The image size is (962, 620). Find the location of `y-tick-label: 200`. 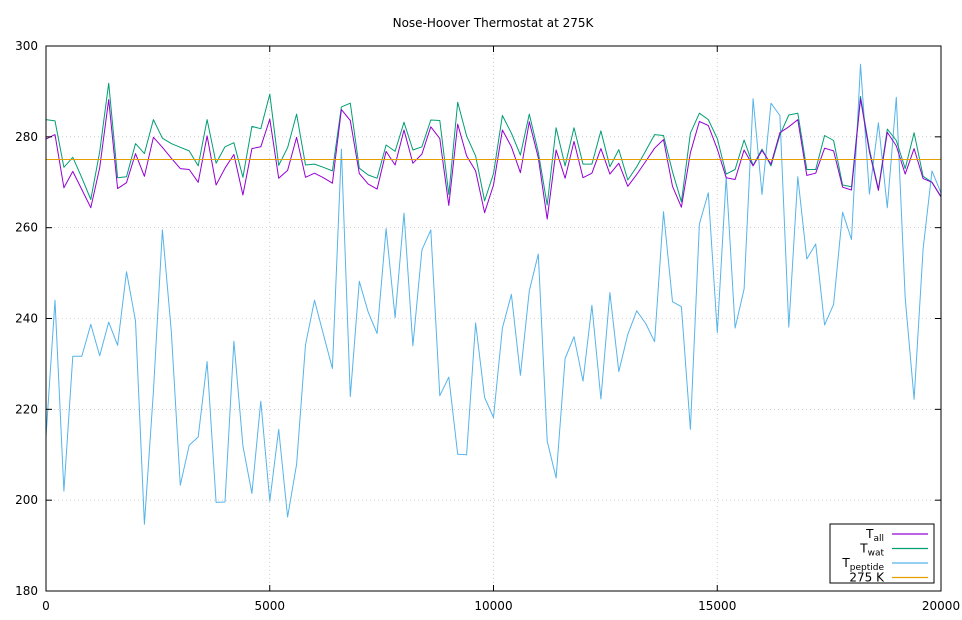

y-tick-label: 200 is located at coordinates (26, 500).